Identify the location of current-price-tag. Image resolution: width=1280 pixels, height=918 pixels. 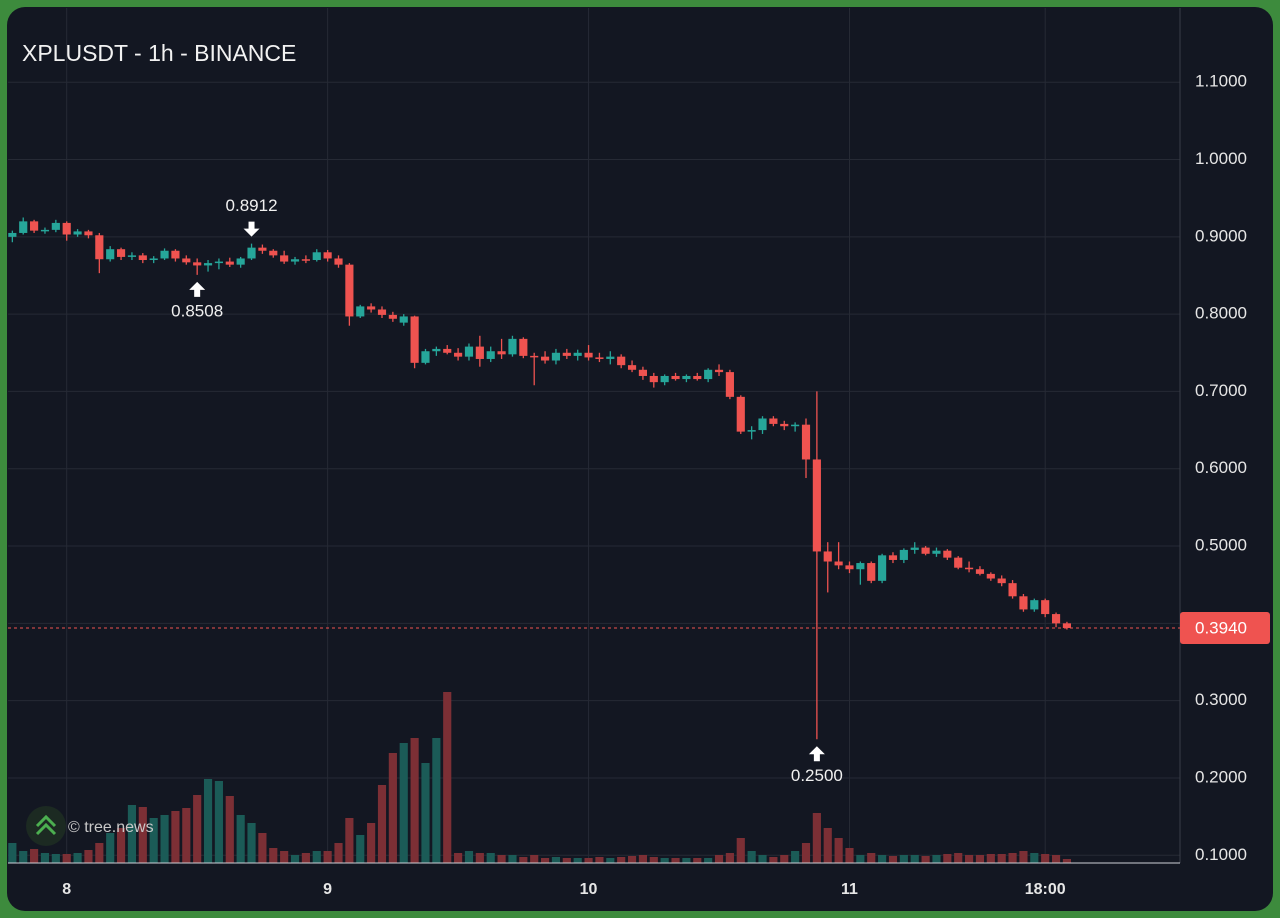
(1225, 627).